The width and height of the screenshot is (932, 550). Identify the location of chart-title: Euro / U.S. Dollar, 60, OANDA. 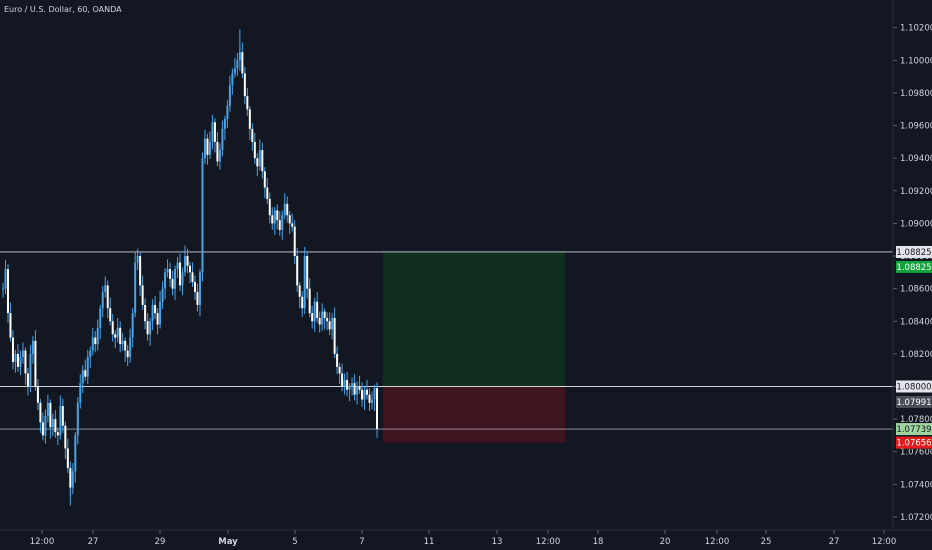
(63, 9).